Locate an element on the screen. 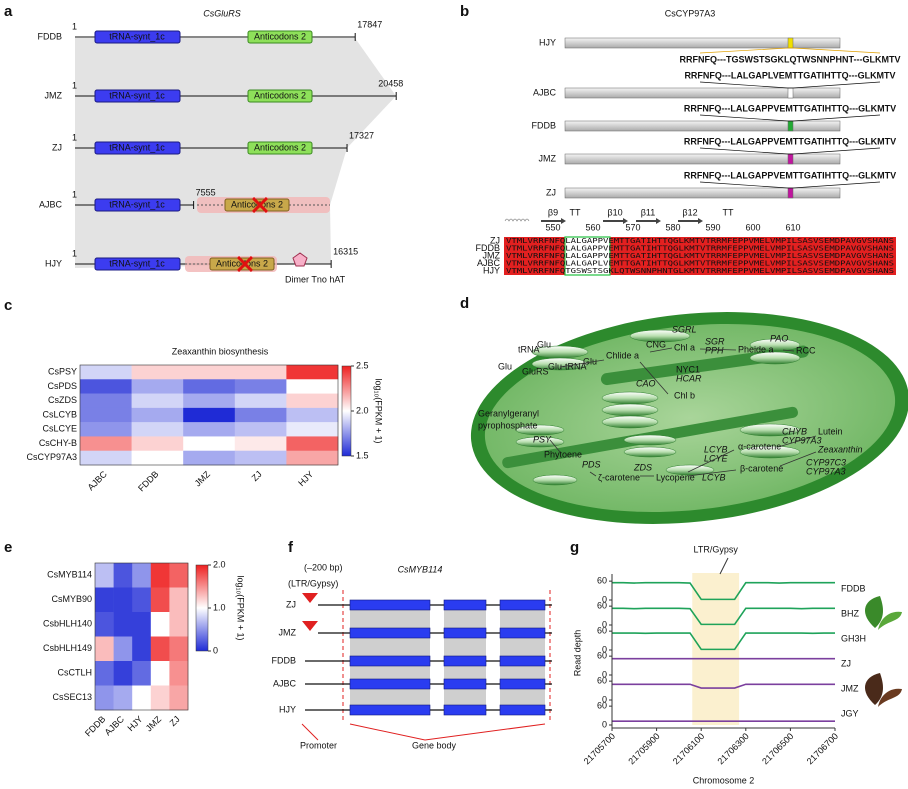 The image size is (908, 789). residue-number: 550 is located at coordinates (552, 227).